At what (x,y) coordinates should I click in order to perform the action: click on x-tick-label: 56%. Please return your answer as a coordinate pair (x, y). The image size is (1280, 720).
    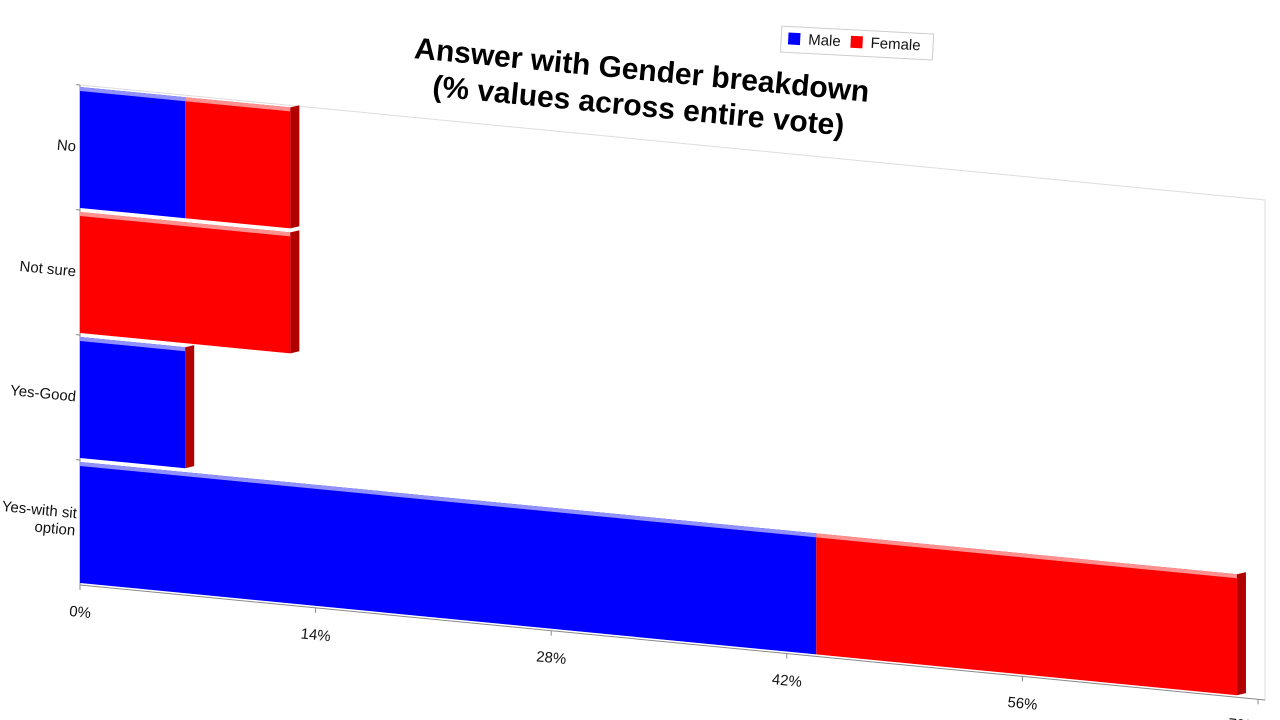
    Looking at the image, I should click on (1023, 704).